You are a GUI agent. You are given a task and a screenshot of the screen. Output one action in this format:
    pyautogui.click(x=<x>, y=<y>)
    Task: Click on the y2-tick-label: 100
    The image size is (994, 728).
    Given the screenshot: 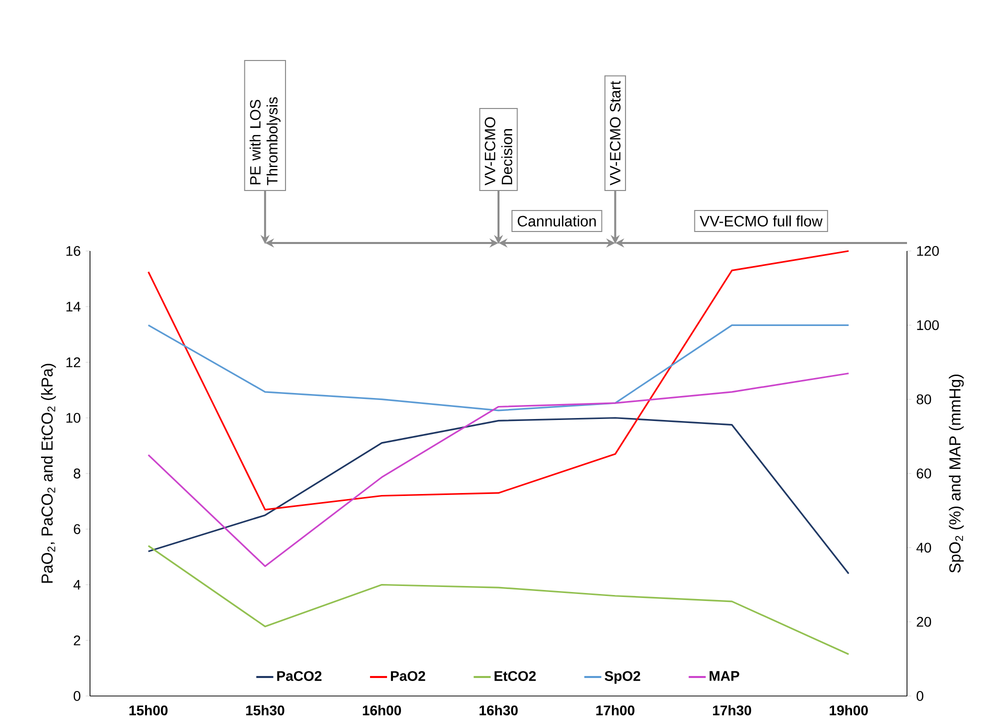 What is the action you would take?
    pyautogui.click(x=928, y=325)
    